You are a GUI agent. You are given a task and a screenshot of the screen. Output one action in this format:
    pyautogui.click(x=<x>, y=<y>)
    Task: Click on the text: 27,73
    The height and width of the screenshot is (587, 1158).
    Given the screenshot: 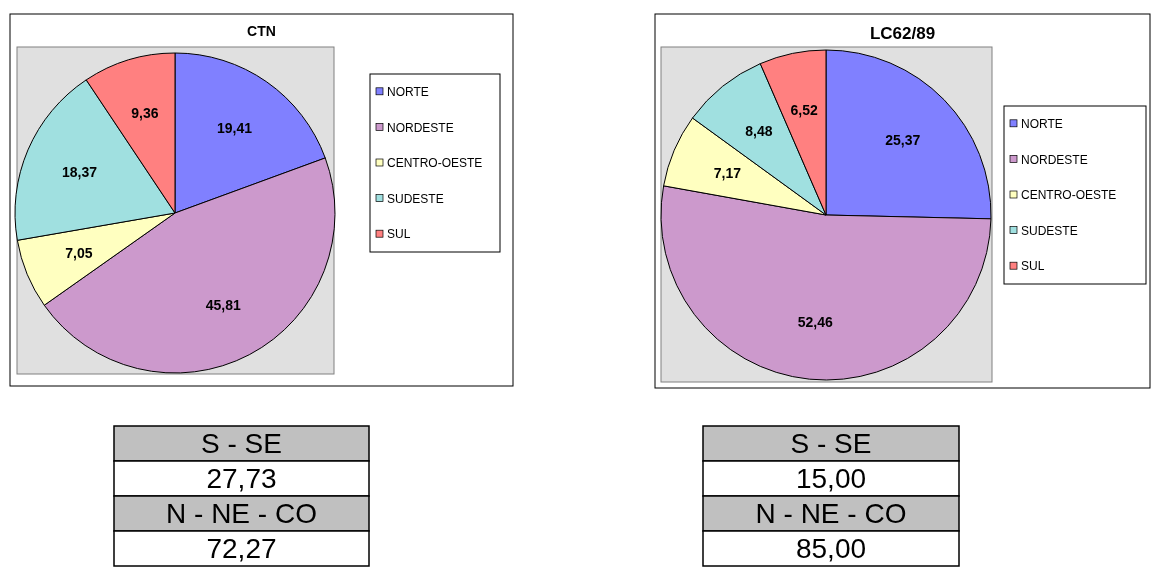 What is the action you would take?
    pyautogui.click(x=241, y=479)
    